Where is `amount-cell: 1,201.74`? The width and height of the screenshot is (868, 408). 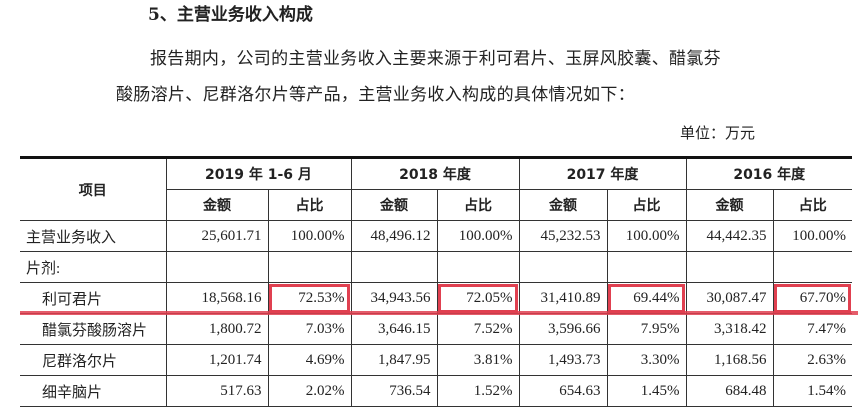
amount-cell: 1,201.74 is located at coordinates (217, 360).